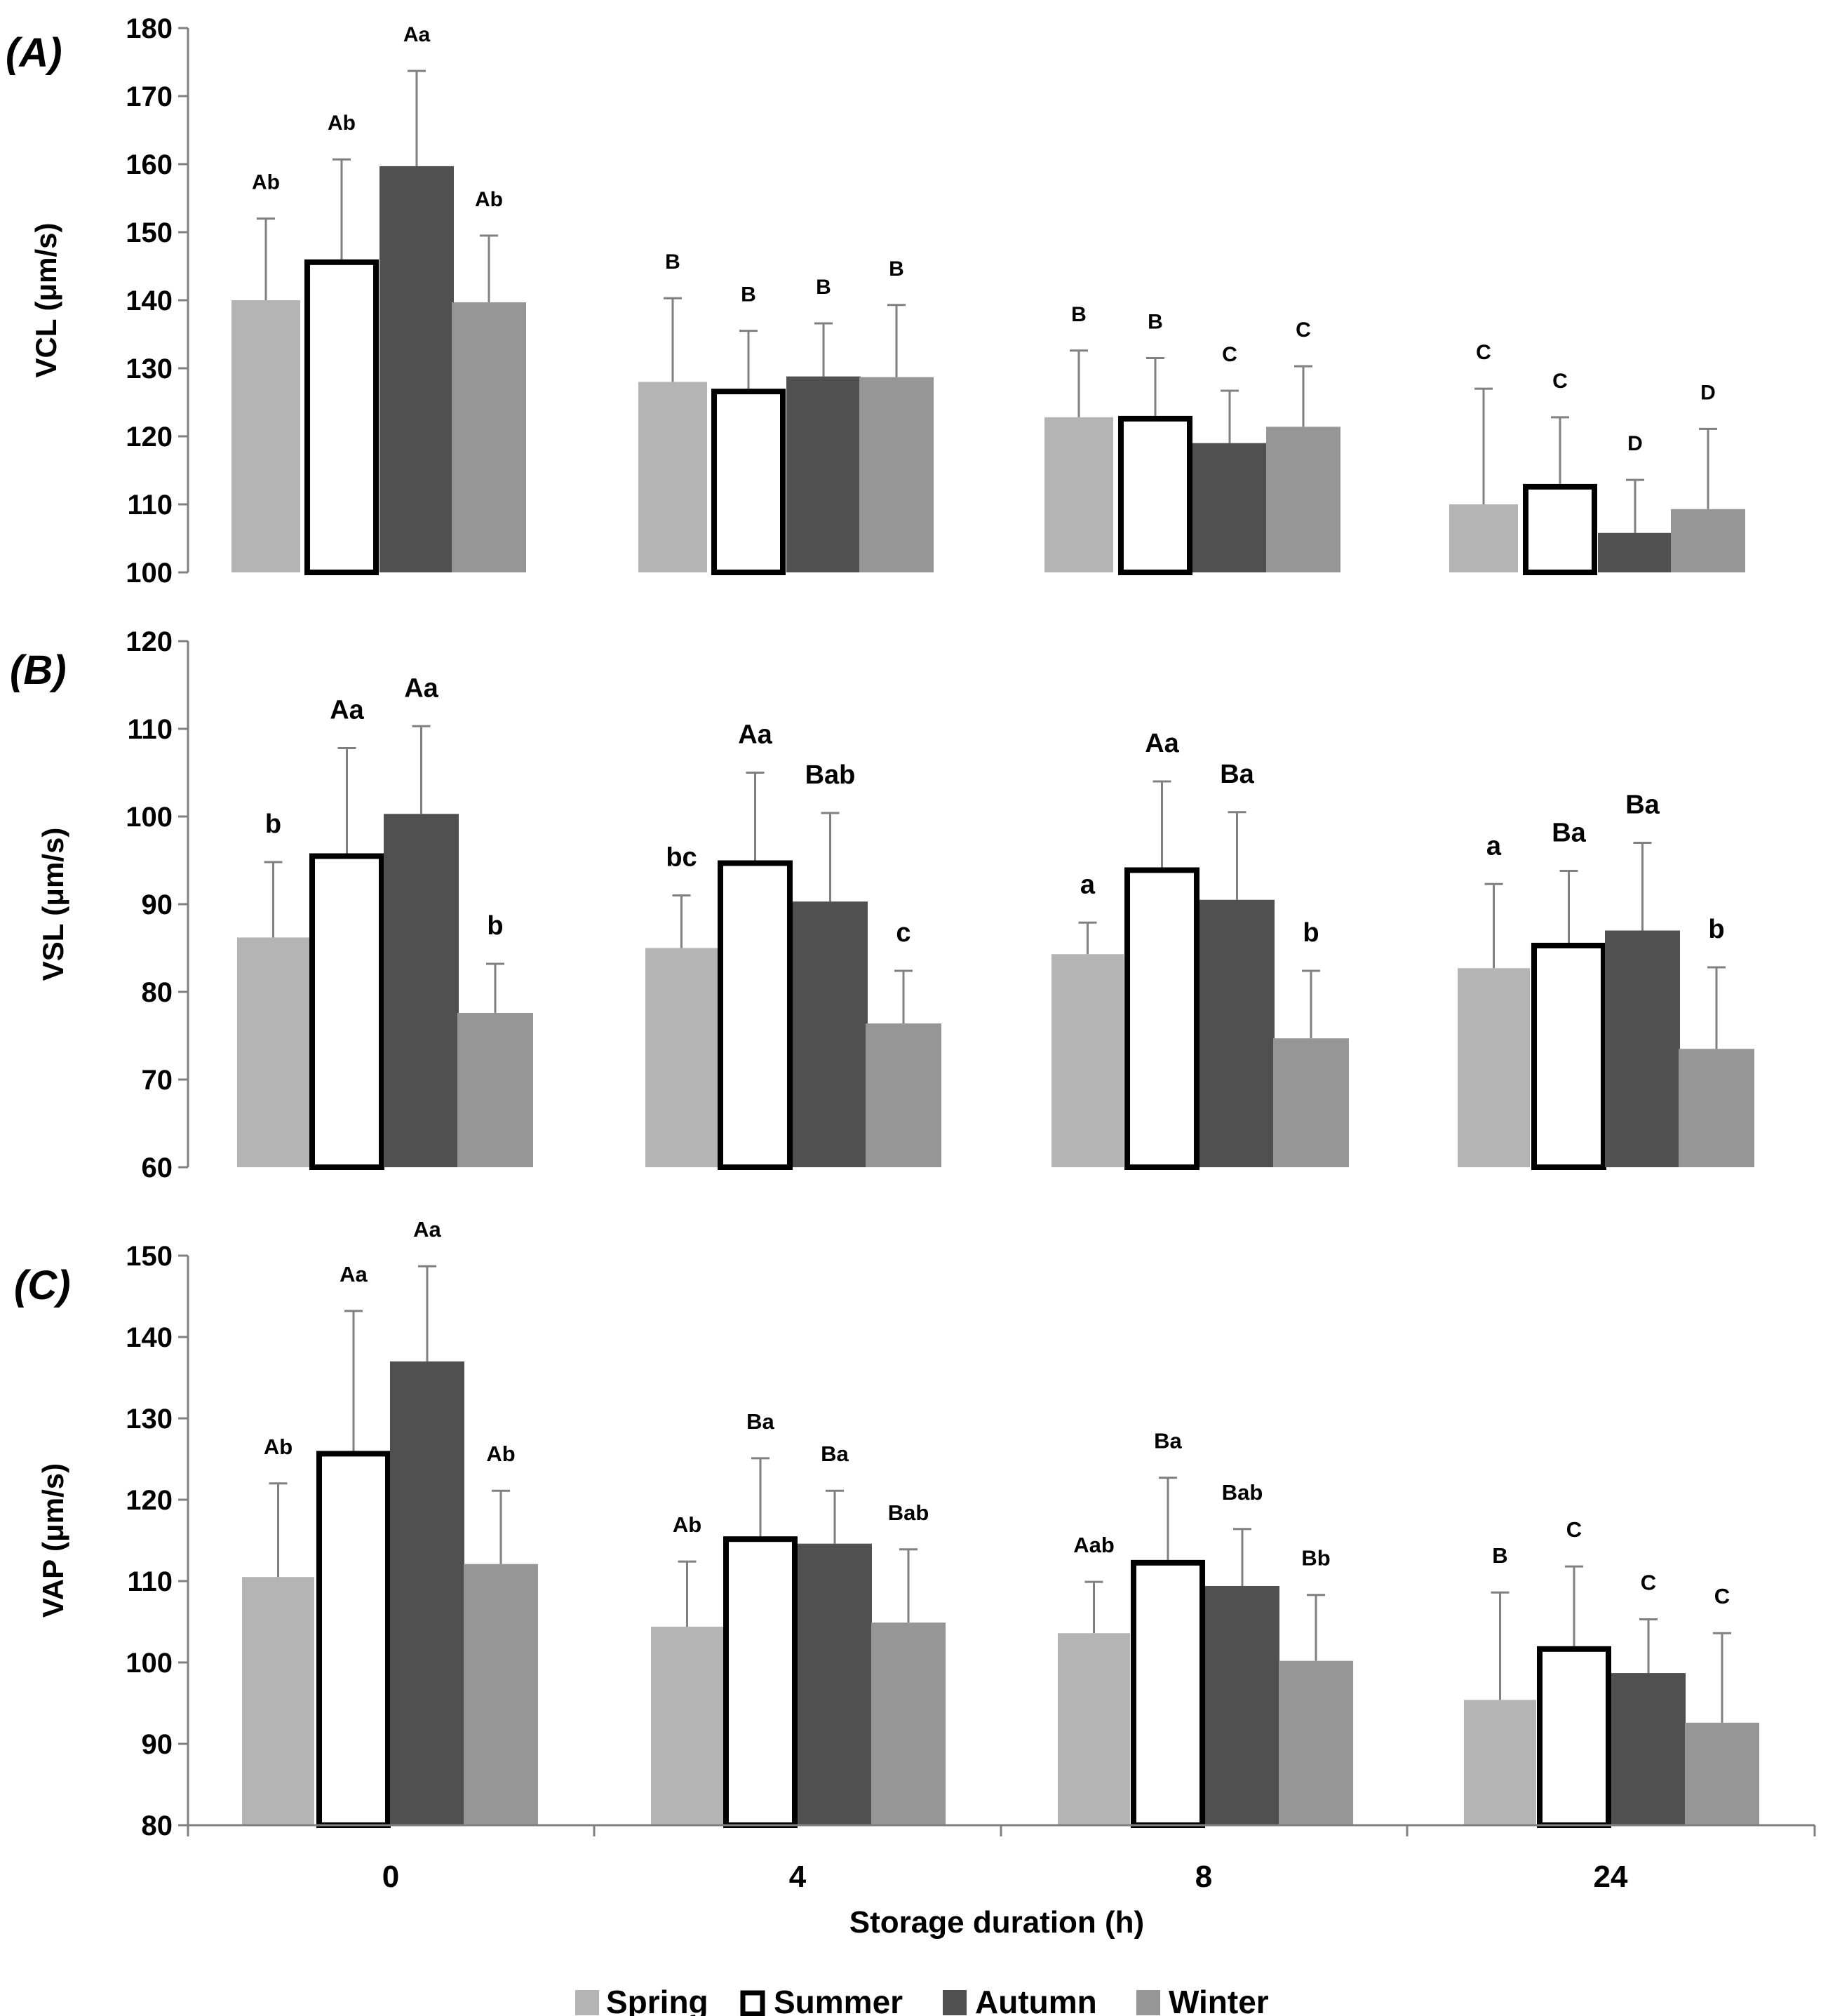 This screenshot has width=1828, height=2016. I want to click on y-tick-label: 90, so click(157, 905).